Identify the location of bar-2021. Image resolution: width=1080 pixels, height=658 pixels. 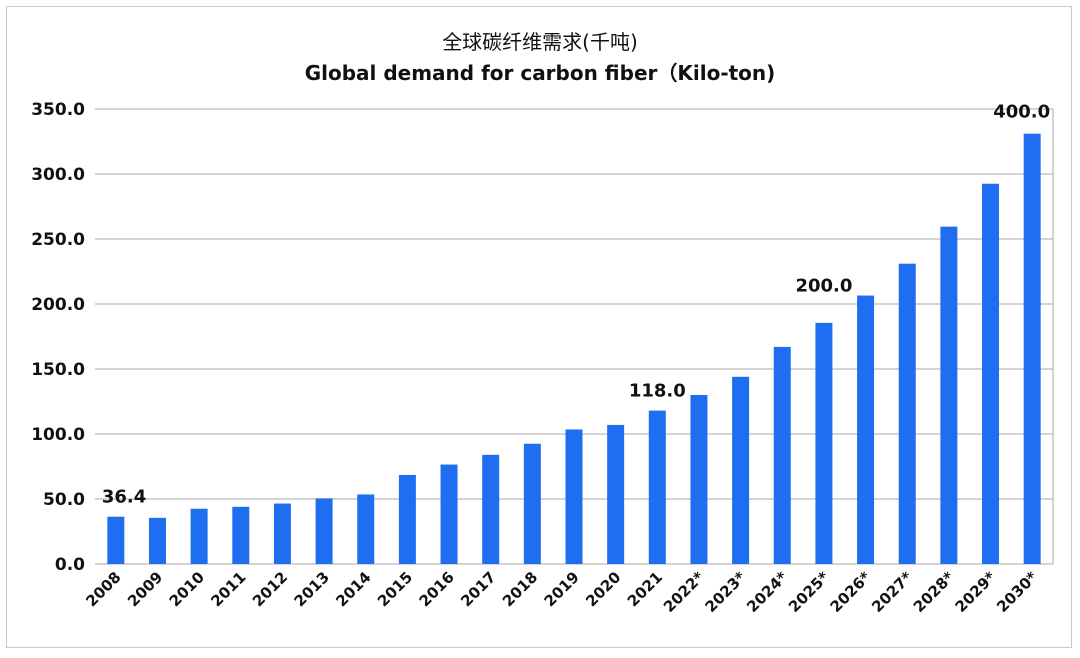
(657, 487).